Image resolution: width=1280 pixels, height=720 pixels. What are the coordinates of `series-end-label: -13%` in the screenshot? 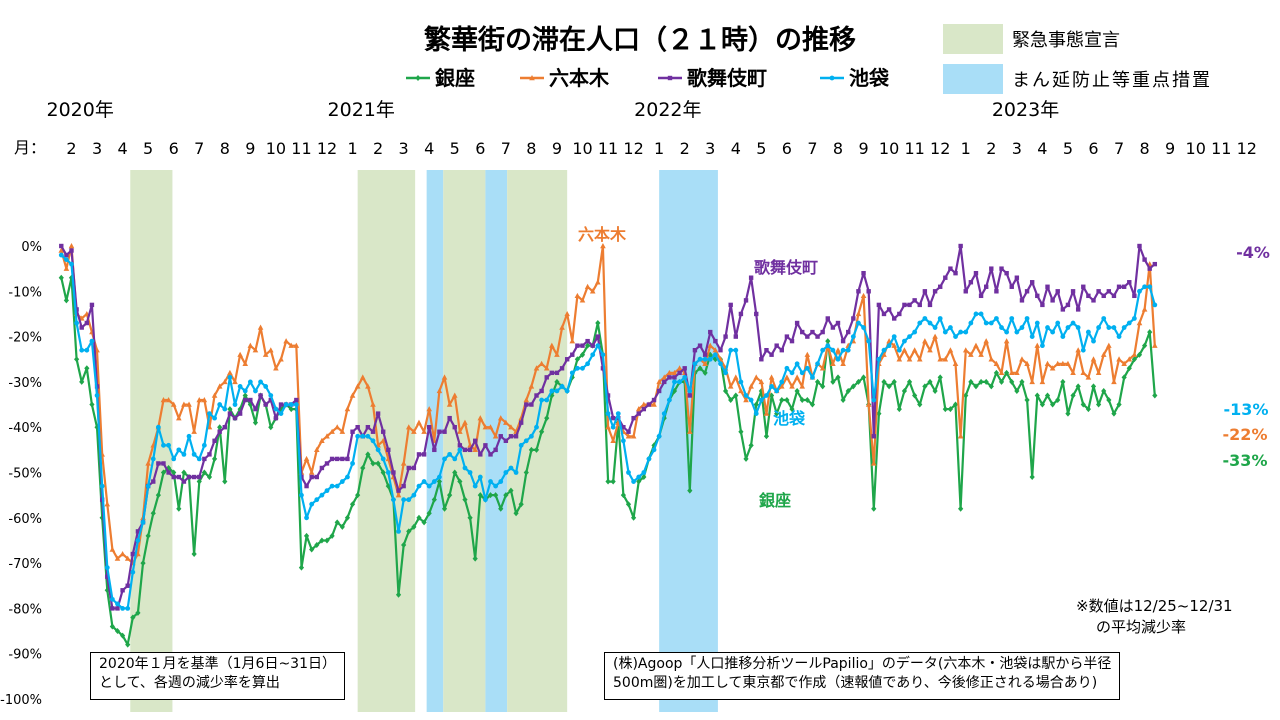 It's located at (1246, 409).